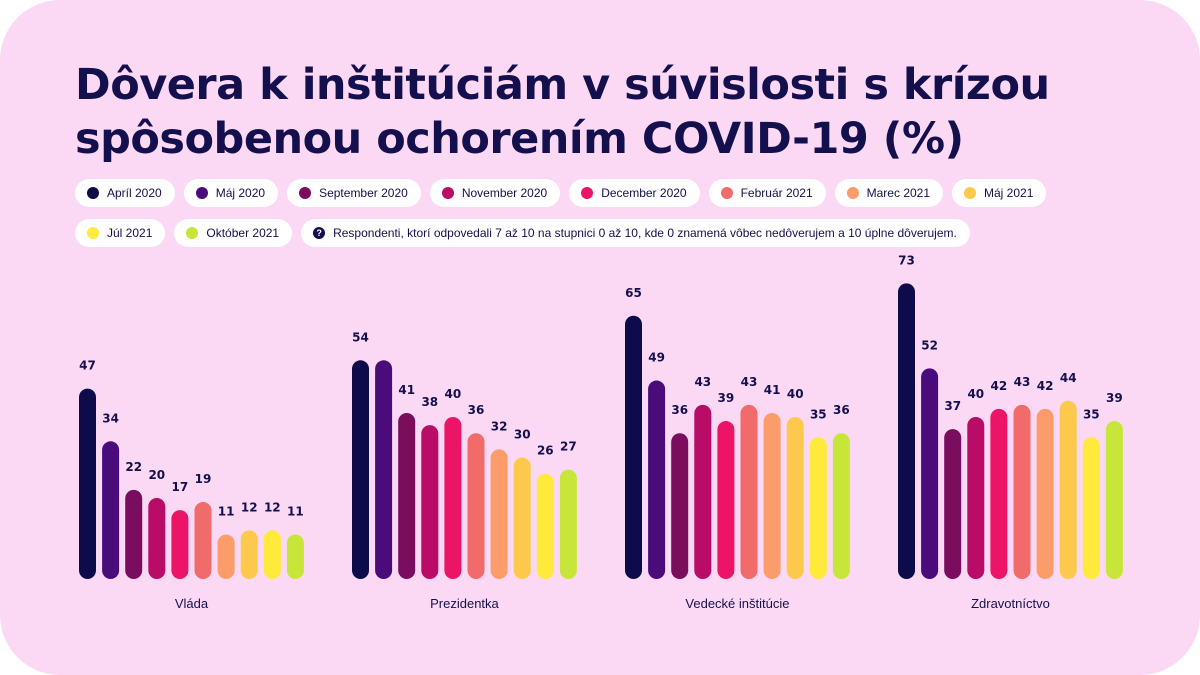  What do you see at coordinates (130, 233) in the screenshot?
I see `legend-label: Júl 2021` at bounding box center [130, 233].